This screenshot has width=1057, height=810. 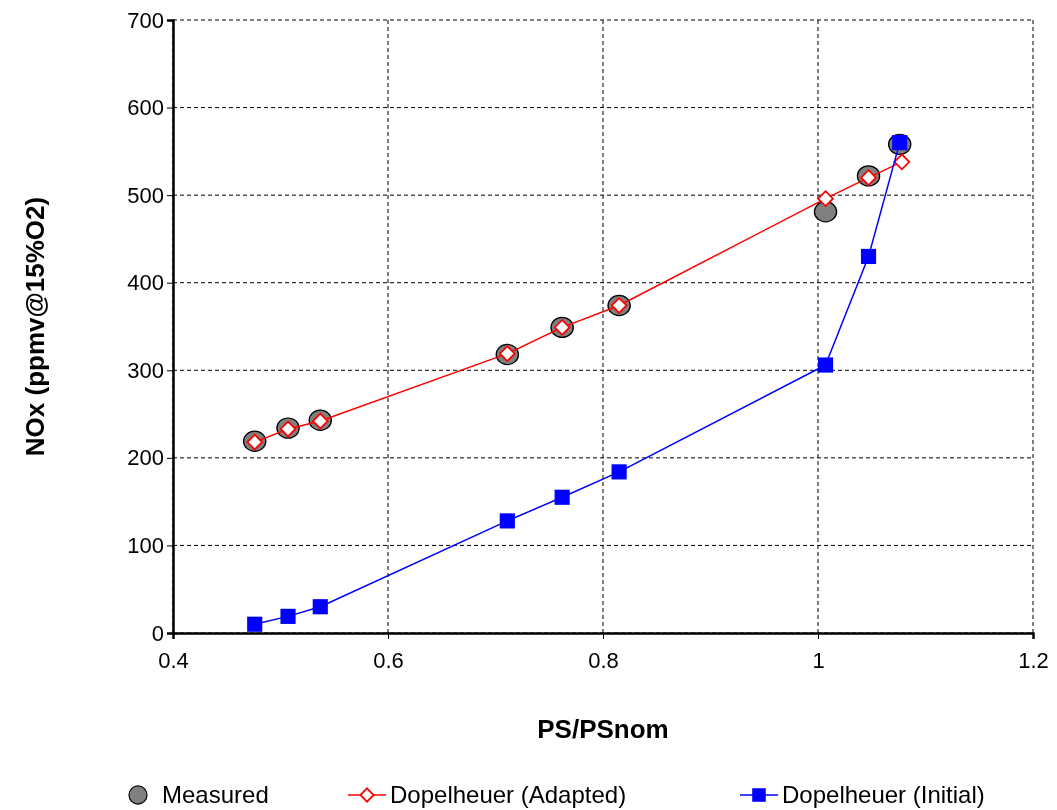 I want to click on y-tick-label: 200, so click(x=145, y=458).